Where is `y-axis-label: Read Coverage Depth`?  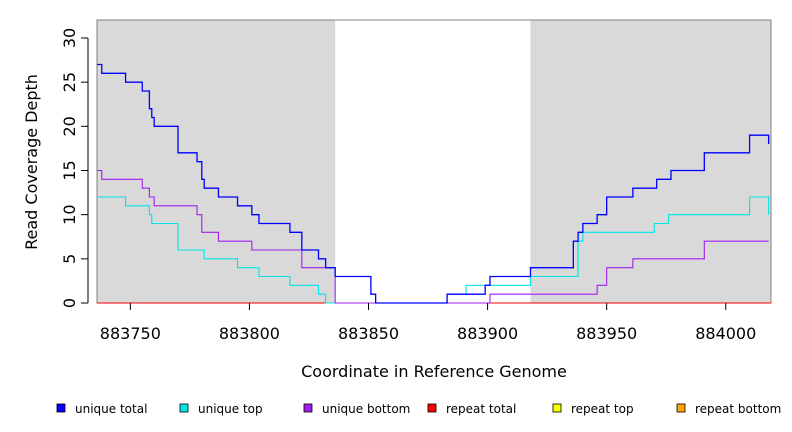 y-axis-label: Read Coverage Depth is located at coordinates (31, 162).